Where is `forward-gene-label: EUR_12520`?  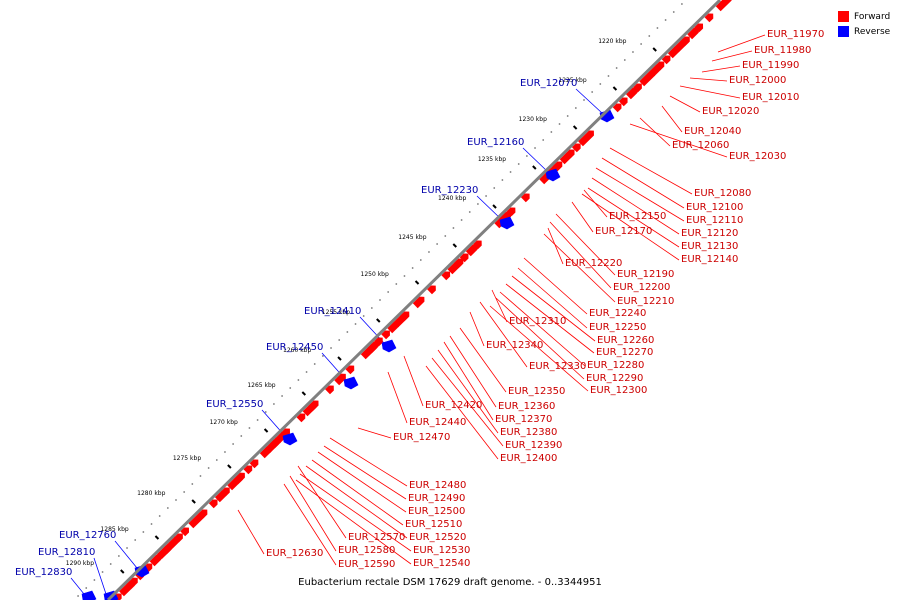
forward-gene-label: EUR_12520 is located at coordinates (437, 537).